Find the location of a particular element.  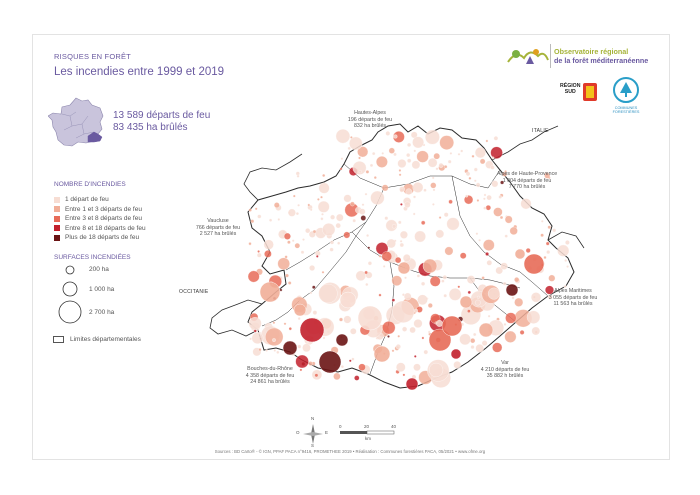

limits-swatch is located at coordinates (58, 339).